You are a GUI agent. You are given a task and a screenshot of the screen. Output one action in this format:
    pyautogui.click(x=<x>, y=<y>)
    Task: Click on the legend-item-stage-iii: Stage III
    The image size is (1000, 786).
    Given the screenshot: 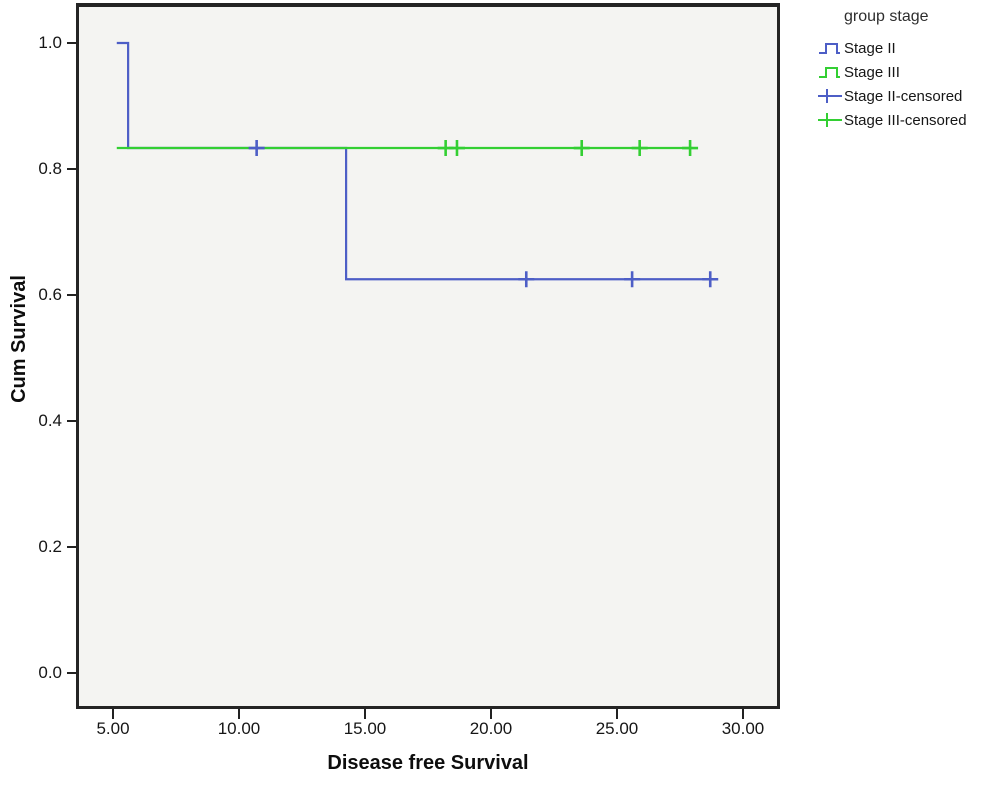 What is the action you would take?
    pyautogui.click(x=909, y=72)
    